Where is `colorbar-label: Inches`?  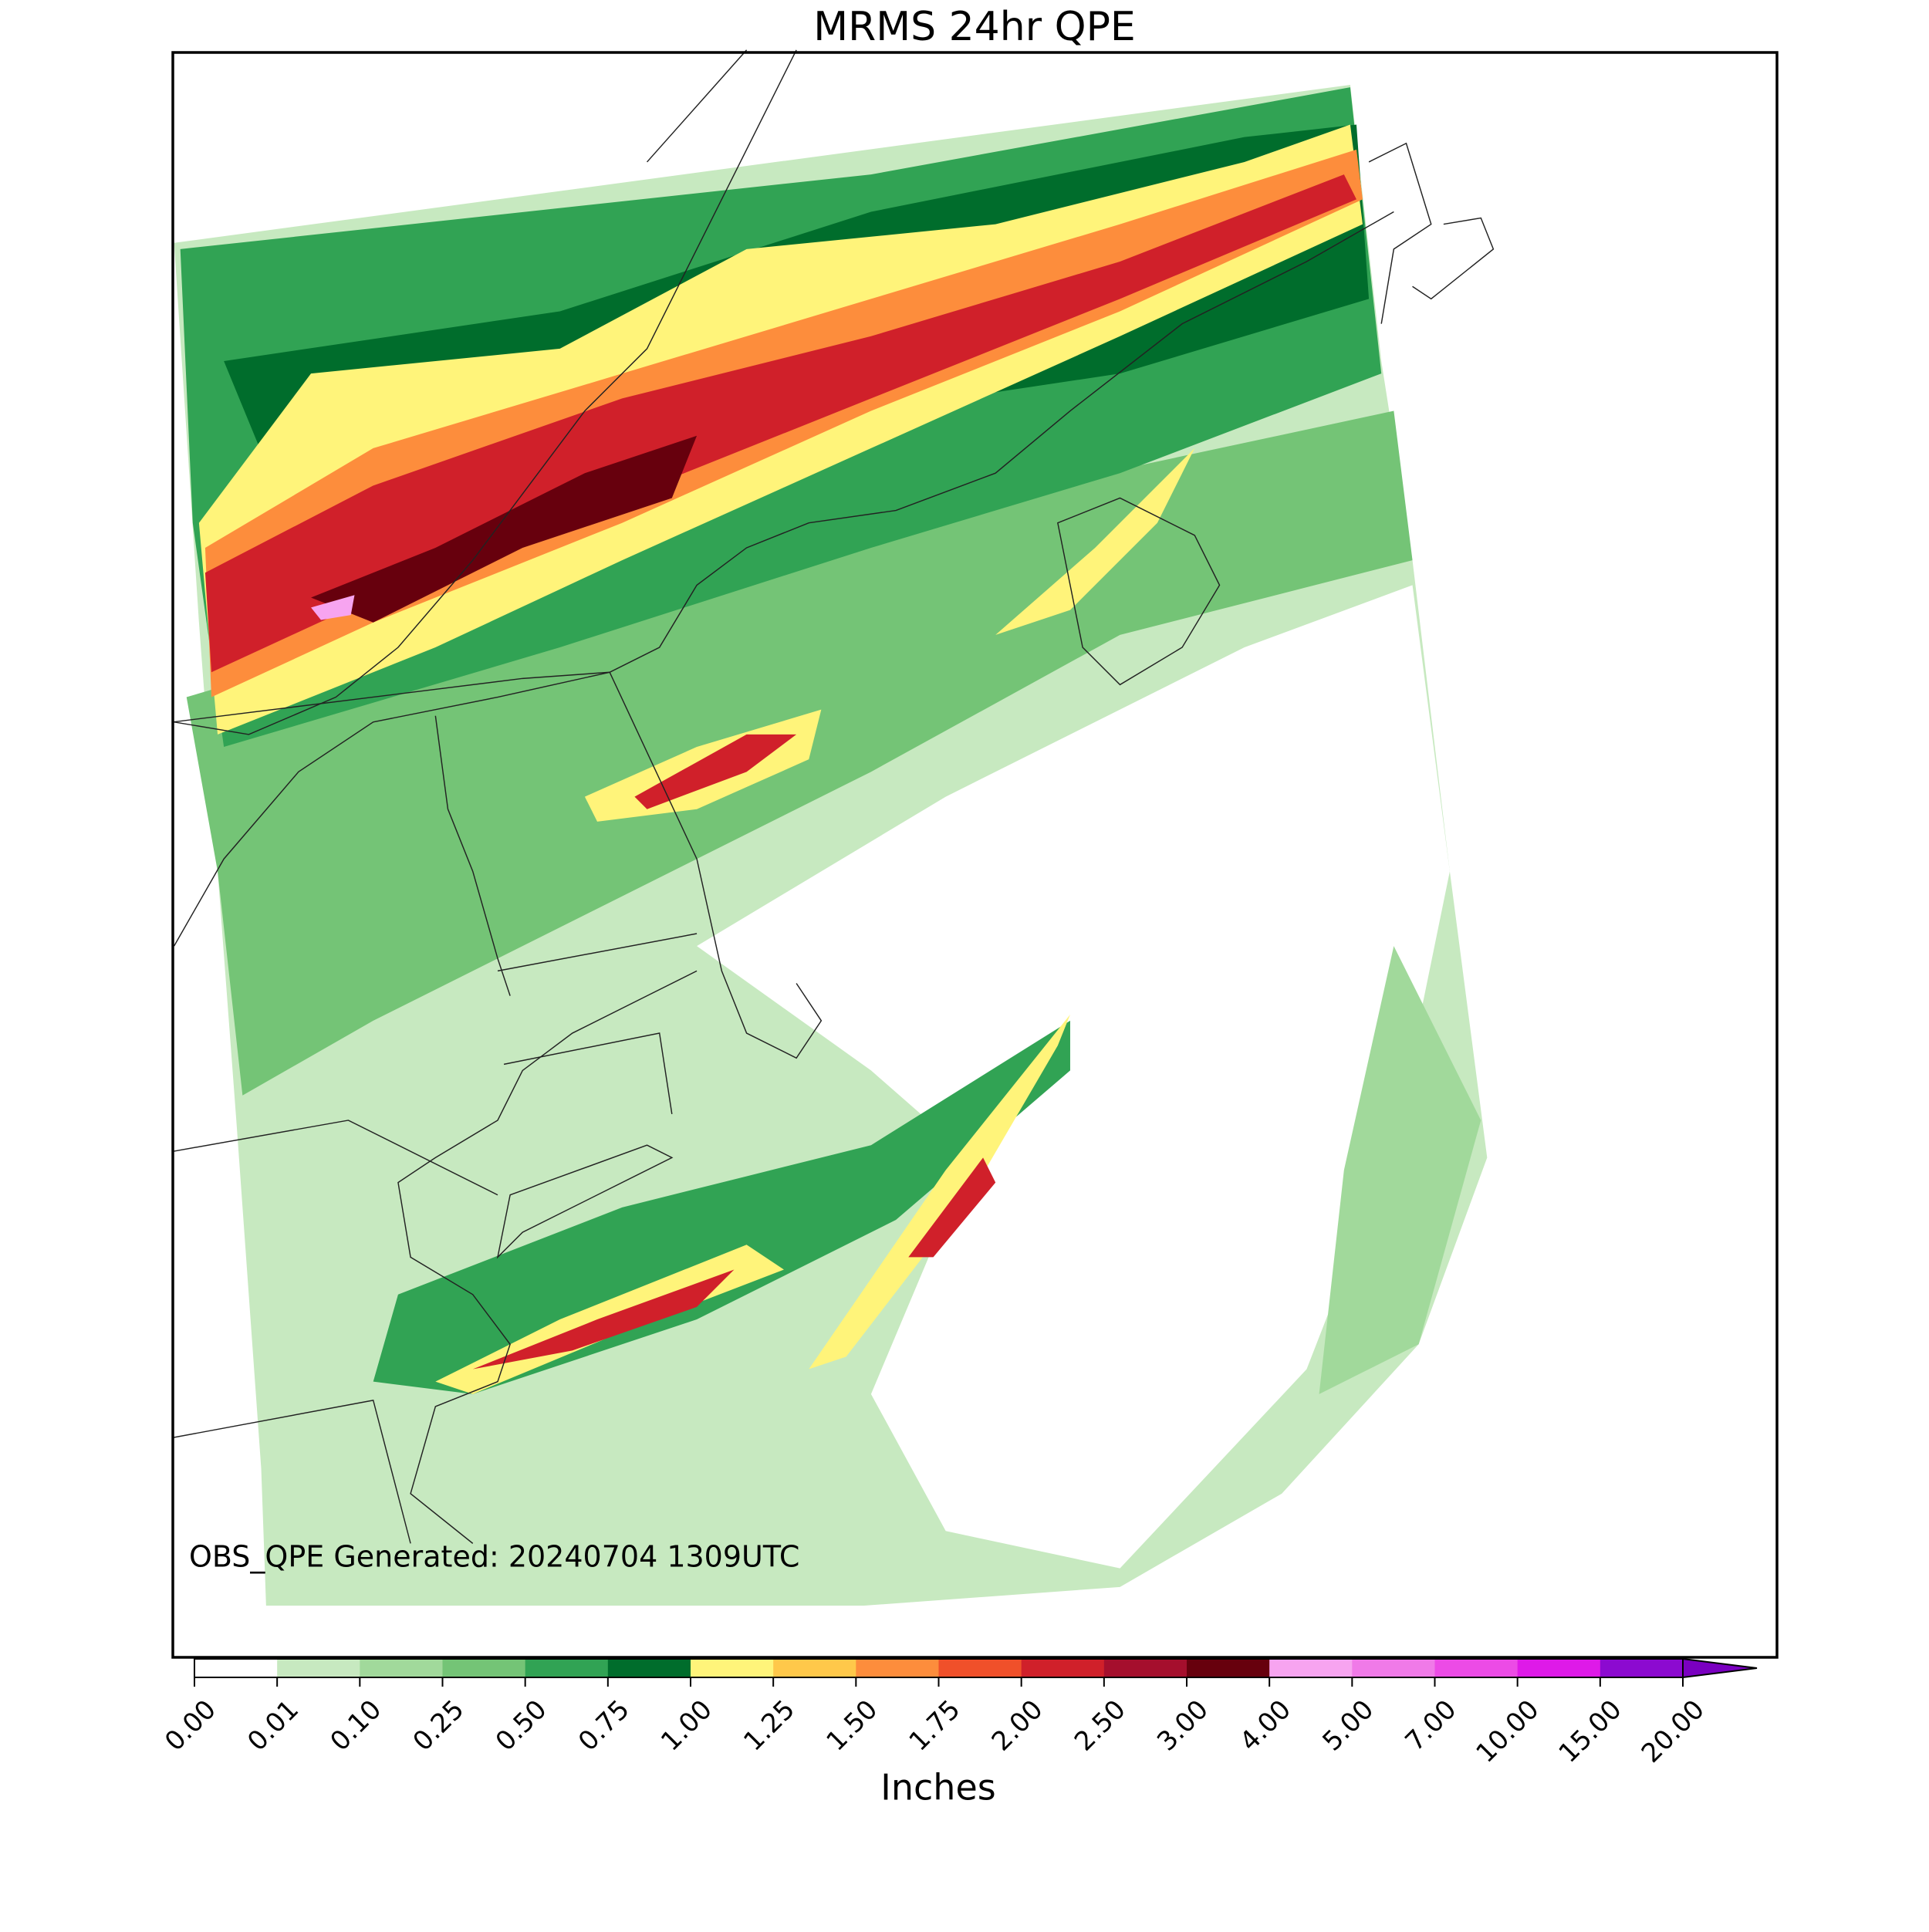 colorbar-label: Inches is located at coordinates (937, 1788).